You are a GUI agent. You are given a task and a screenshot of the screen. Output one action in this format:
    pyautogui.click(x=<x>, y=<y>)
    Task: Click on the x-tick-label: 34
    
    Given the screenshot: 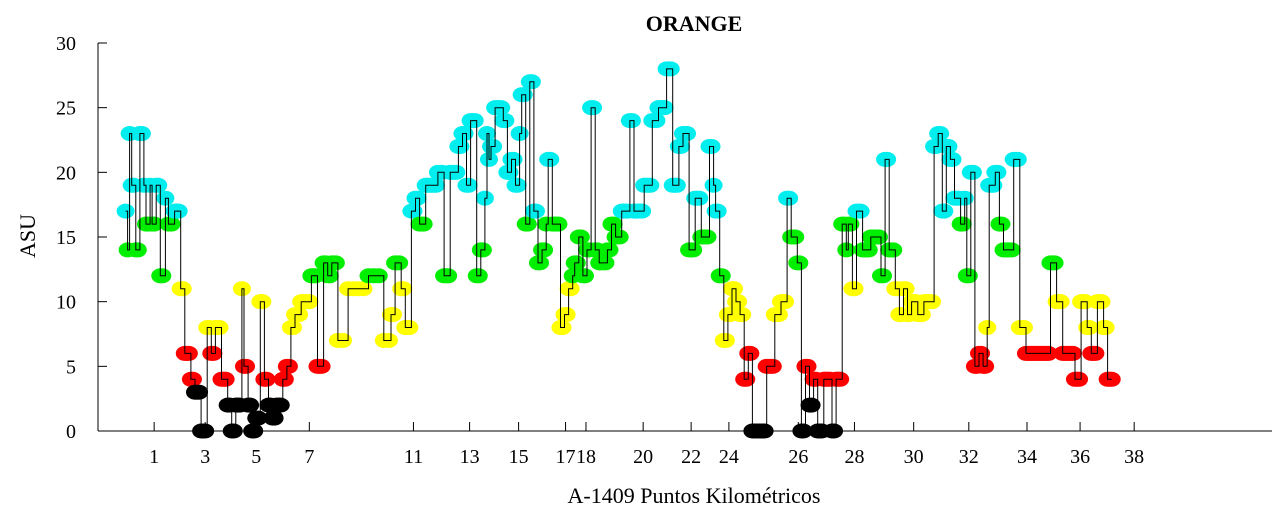 What is the action you would take?
    pyautogui.click(x=1027, y=457)
    